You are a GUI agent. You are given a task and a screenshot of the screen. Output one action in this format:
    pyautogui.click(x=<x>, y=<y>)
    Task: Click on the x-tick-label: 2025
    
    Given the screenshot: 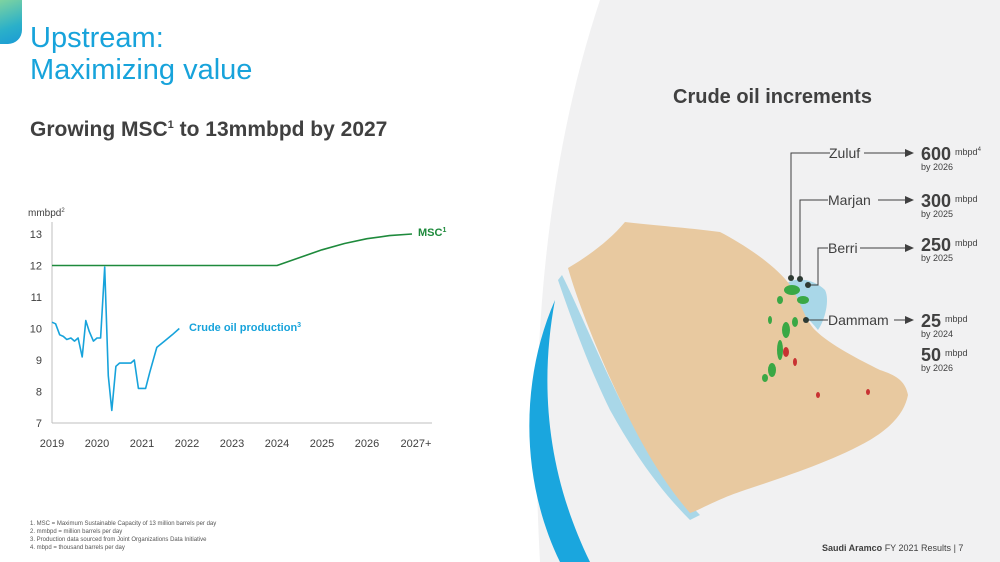 What is the action you would take?
    pyautogui.click(x=322, y=444)
    